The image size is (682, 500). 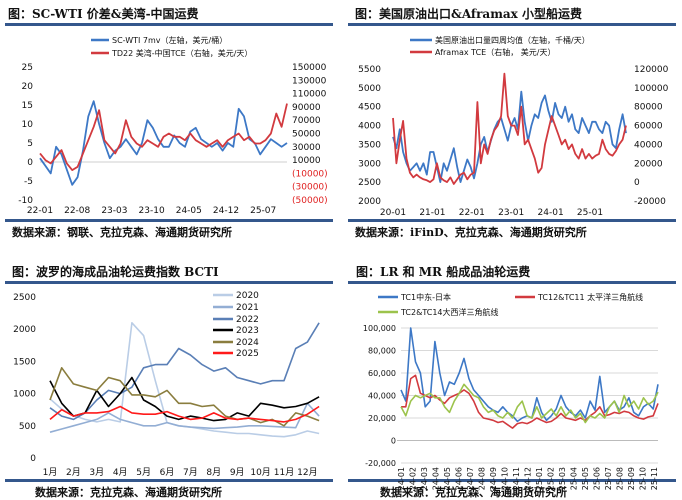 I want to click on x-tick-label: 8月, so click(x=213, y=472).